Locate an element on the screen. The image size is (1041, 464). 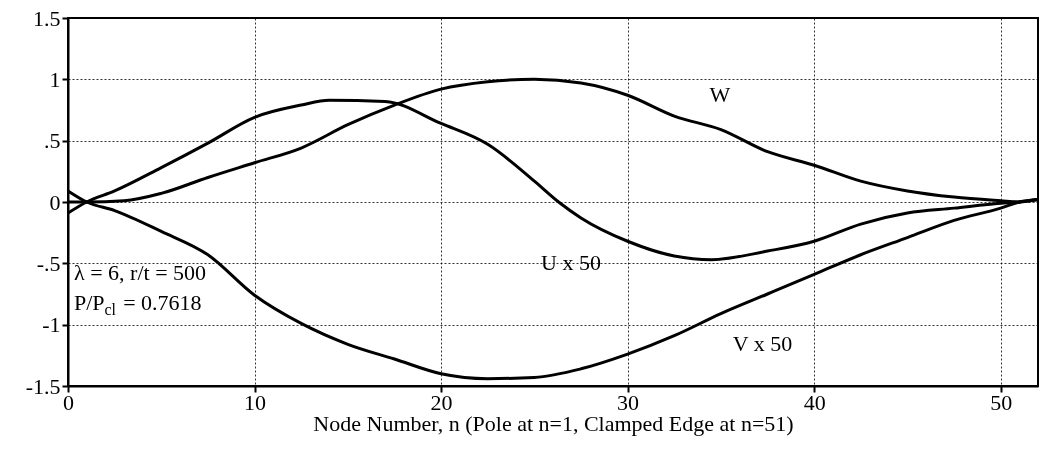
x-tick-label: 10 is located at coordinates (255, 402).